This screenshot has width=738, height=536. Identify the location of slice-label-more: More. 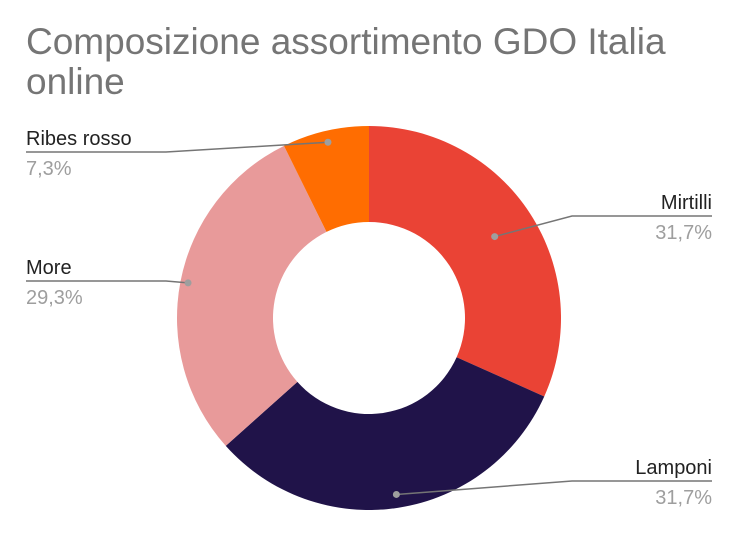
(49, 268).